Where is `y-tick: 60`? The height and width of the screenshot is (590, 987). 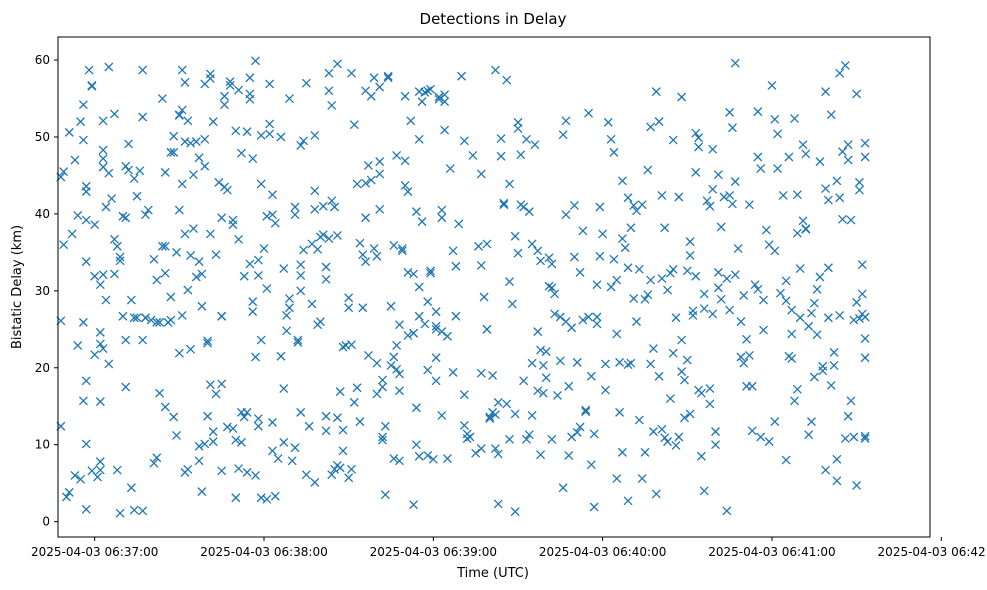
y-tick: 60 is located at coordinates (46, 60).